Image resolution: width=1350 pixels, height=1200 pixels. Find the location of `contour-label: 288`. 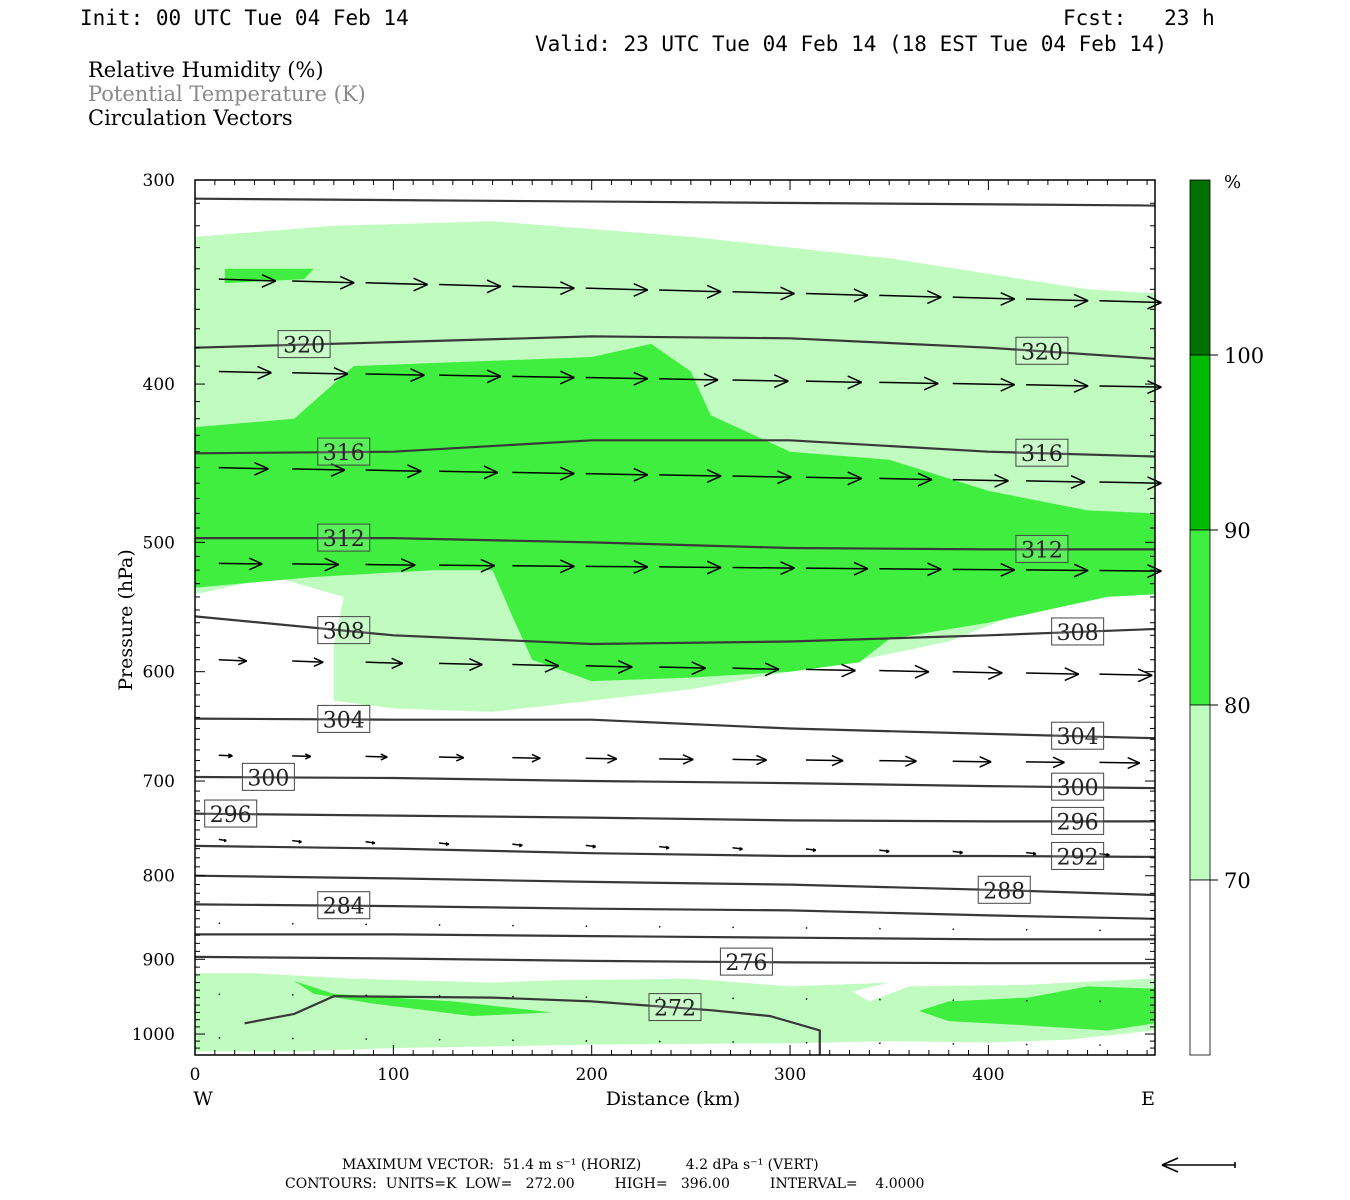

contour-label: 288 is located at coordinates (1004, 891).